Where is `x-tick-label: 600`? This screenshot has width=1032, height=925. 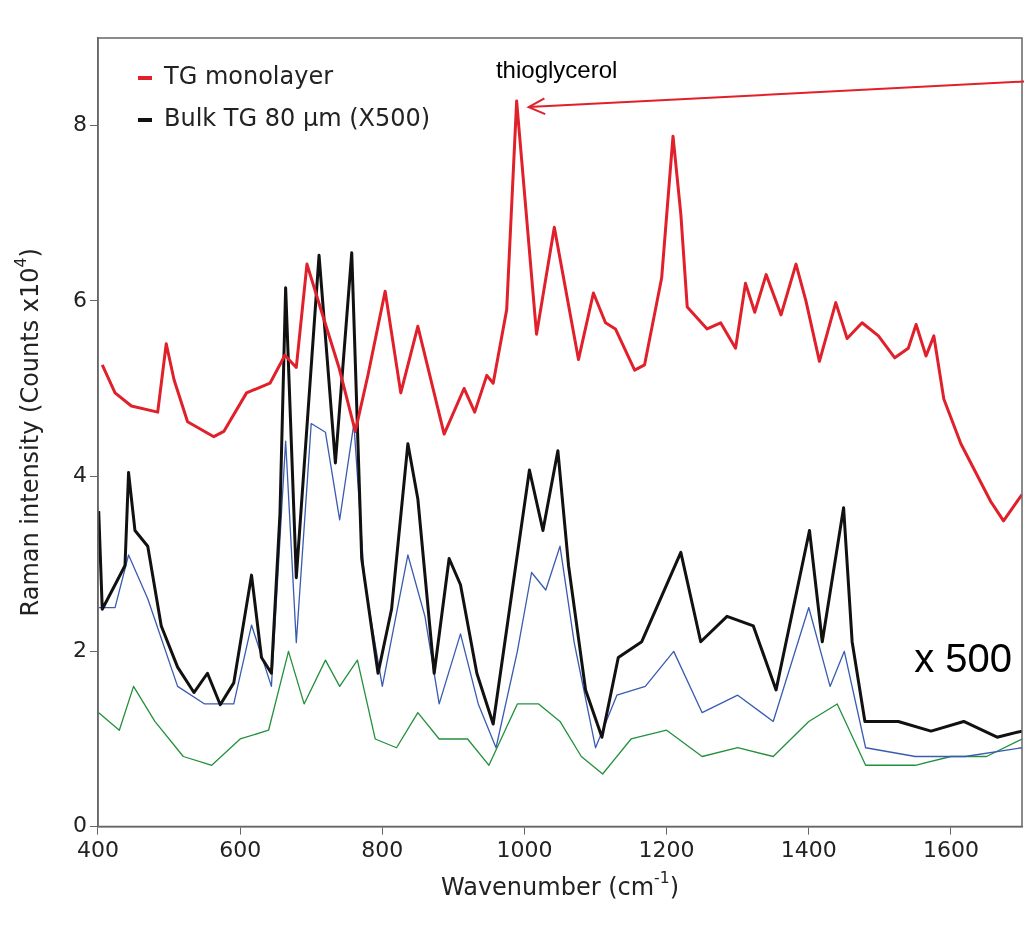
x-tick-label: 600 is located at coordinates (240, 849).